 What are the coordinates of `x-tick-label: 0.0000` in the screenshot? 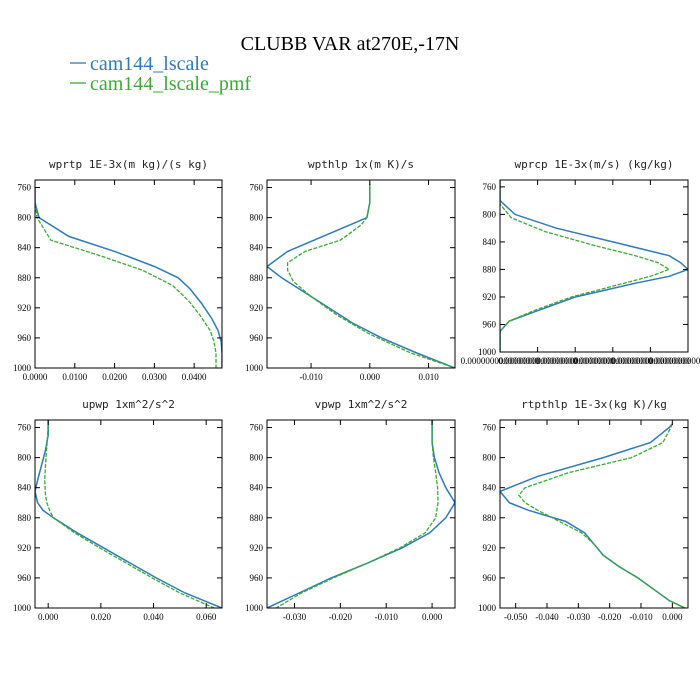 It's located at (35, 377).